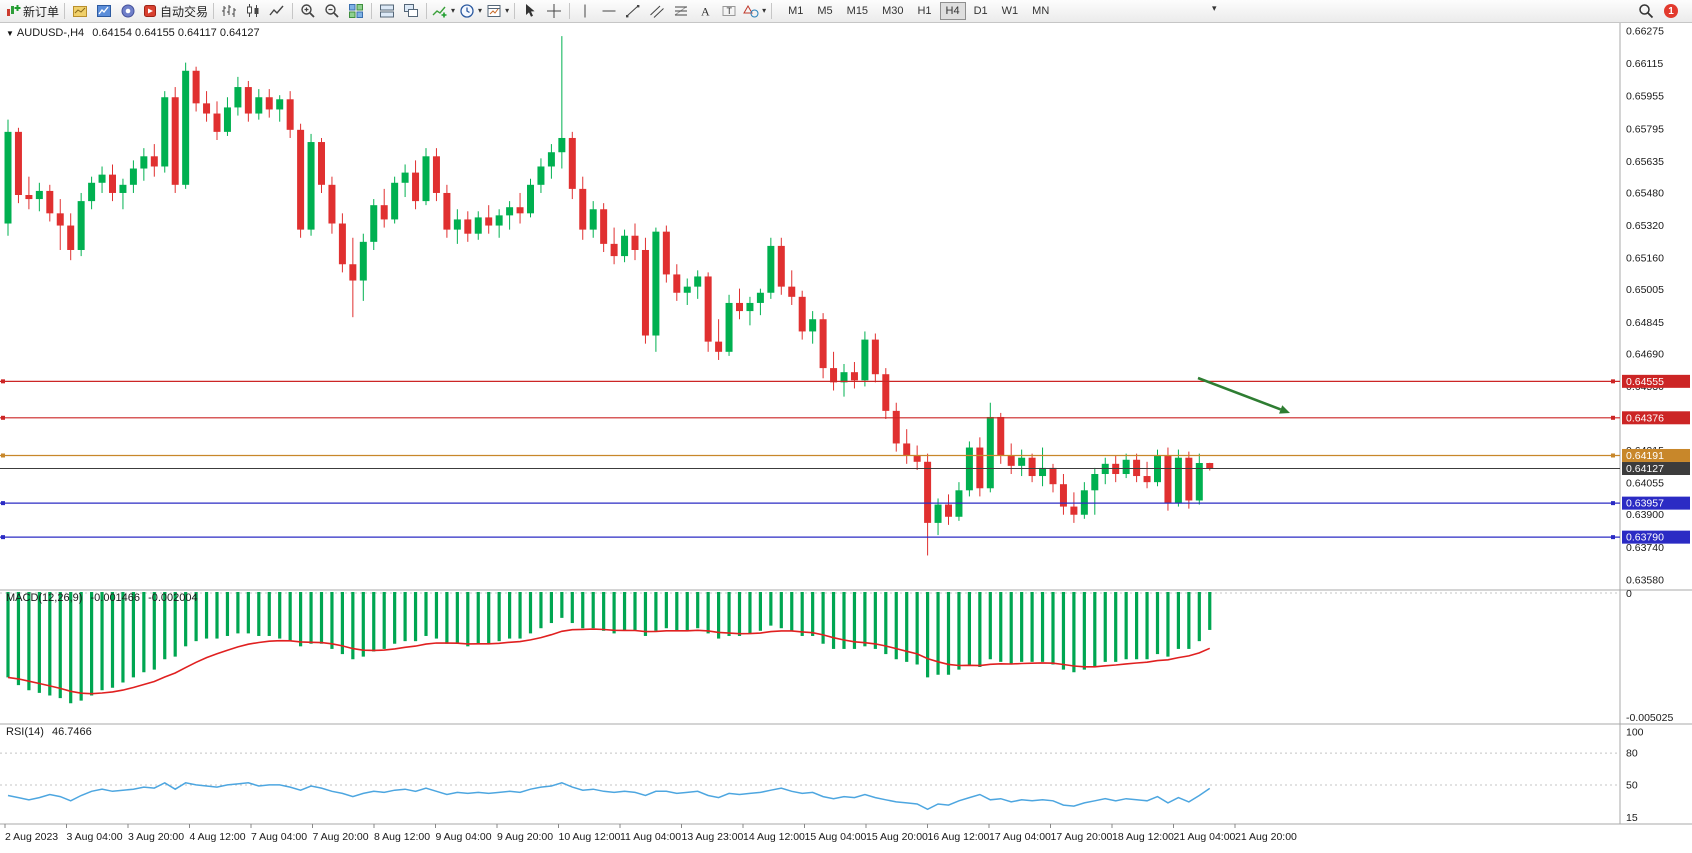 The width and height of the screenshot is (1692, 853). Describe the element at coordinates (1645, 32) in the screenshot. I see `price-tick-label: 0.66275` at that location.